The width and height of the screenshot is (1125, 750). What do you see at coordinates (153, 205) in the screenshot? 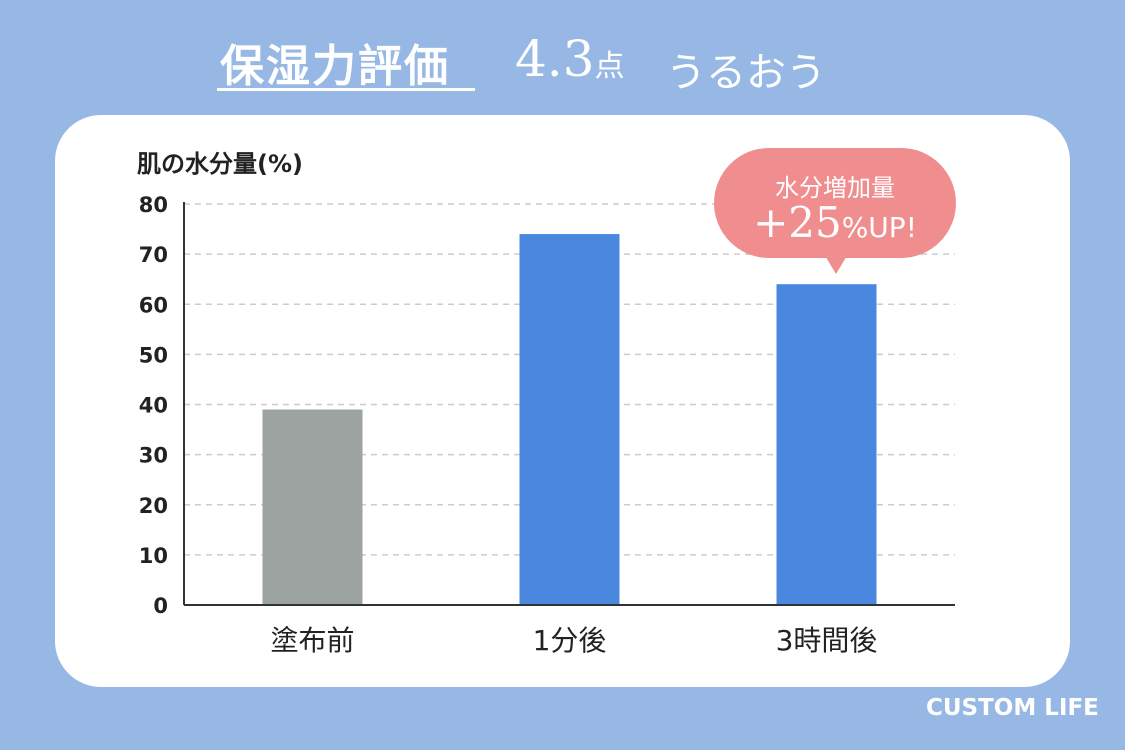
I see `y-tick-label: 80` at bounding box center [153, 205].